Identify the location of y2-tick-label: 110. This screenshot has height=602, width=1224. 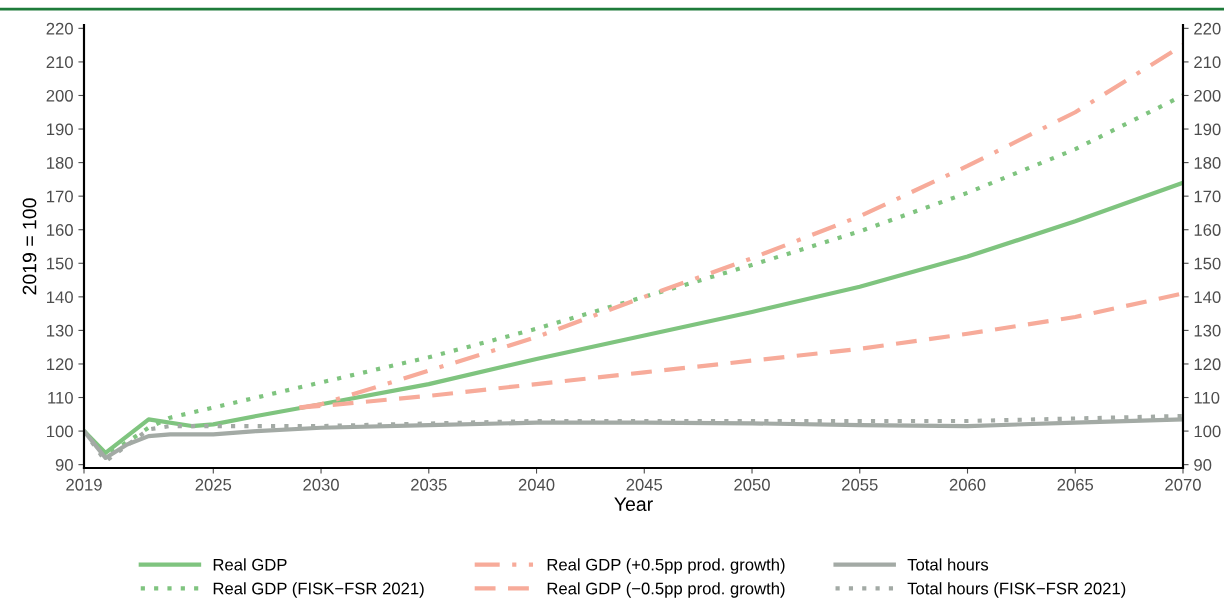
(1207, 397).